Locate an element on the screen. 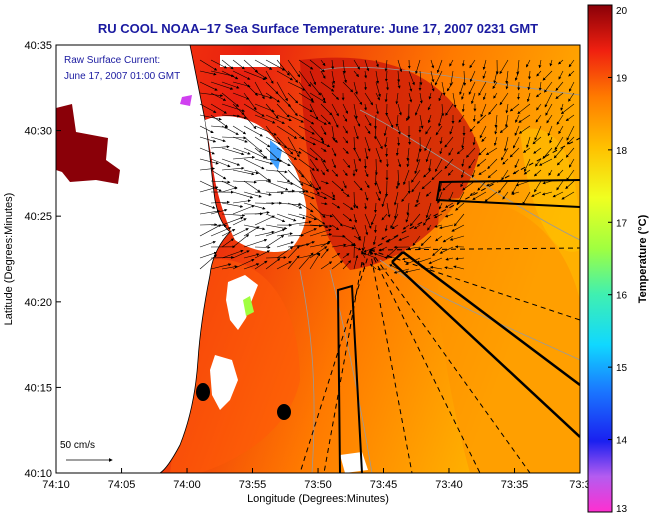  y-tick-label: 40:30 is located at coordinates (38, 132).